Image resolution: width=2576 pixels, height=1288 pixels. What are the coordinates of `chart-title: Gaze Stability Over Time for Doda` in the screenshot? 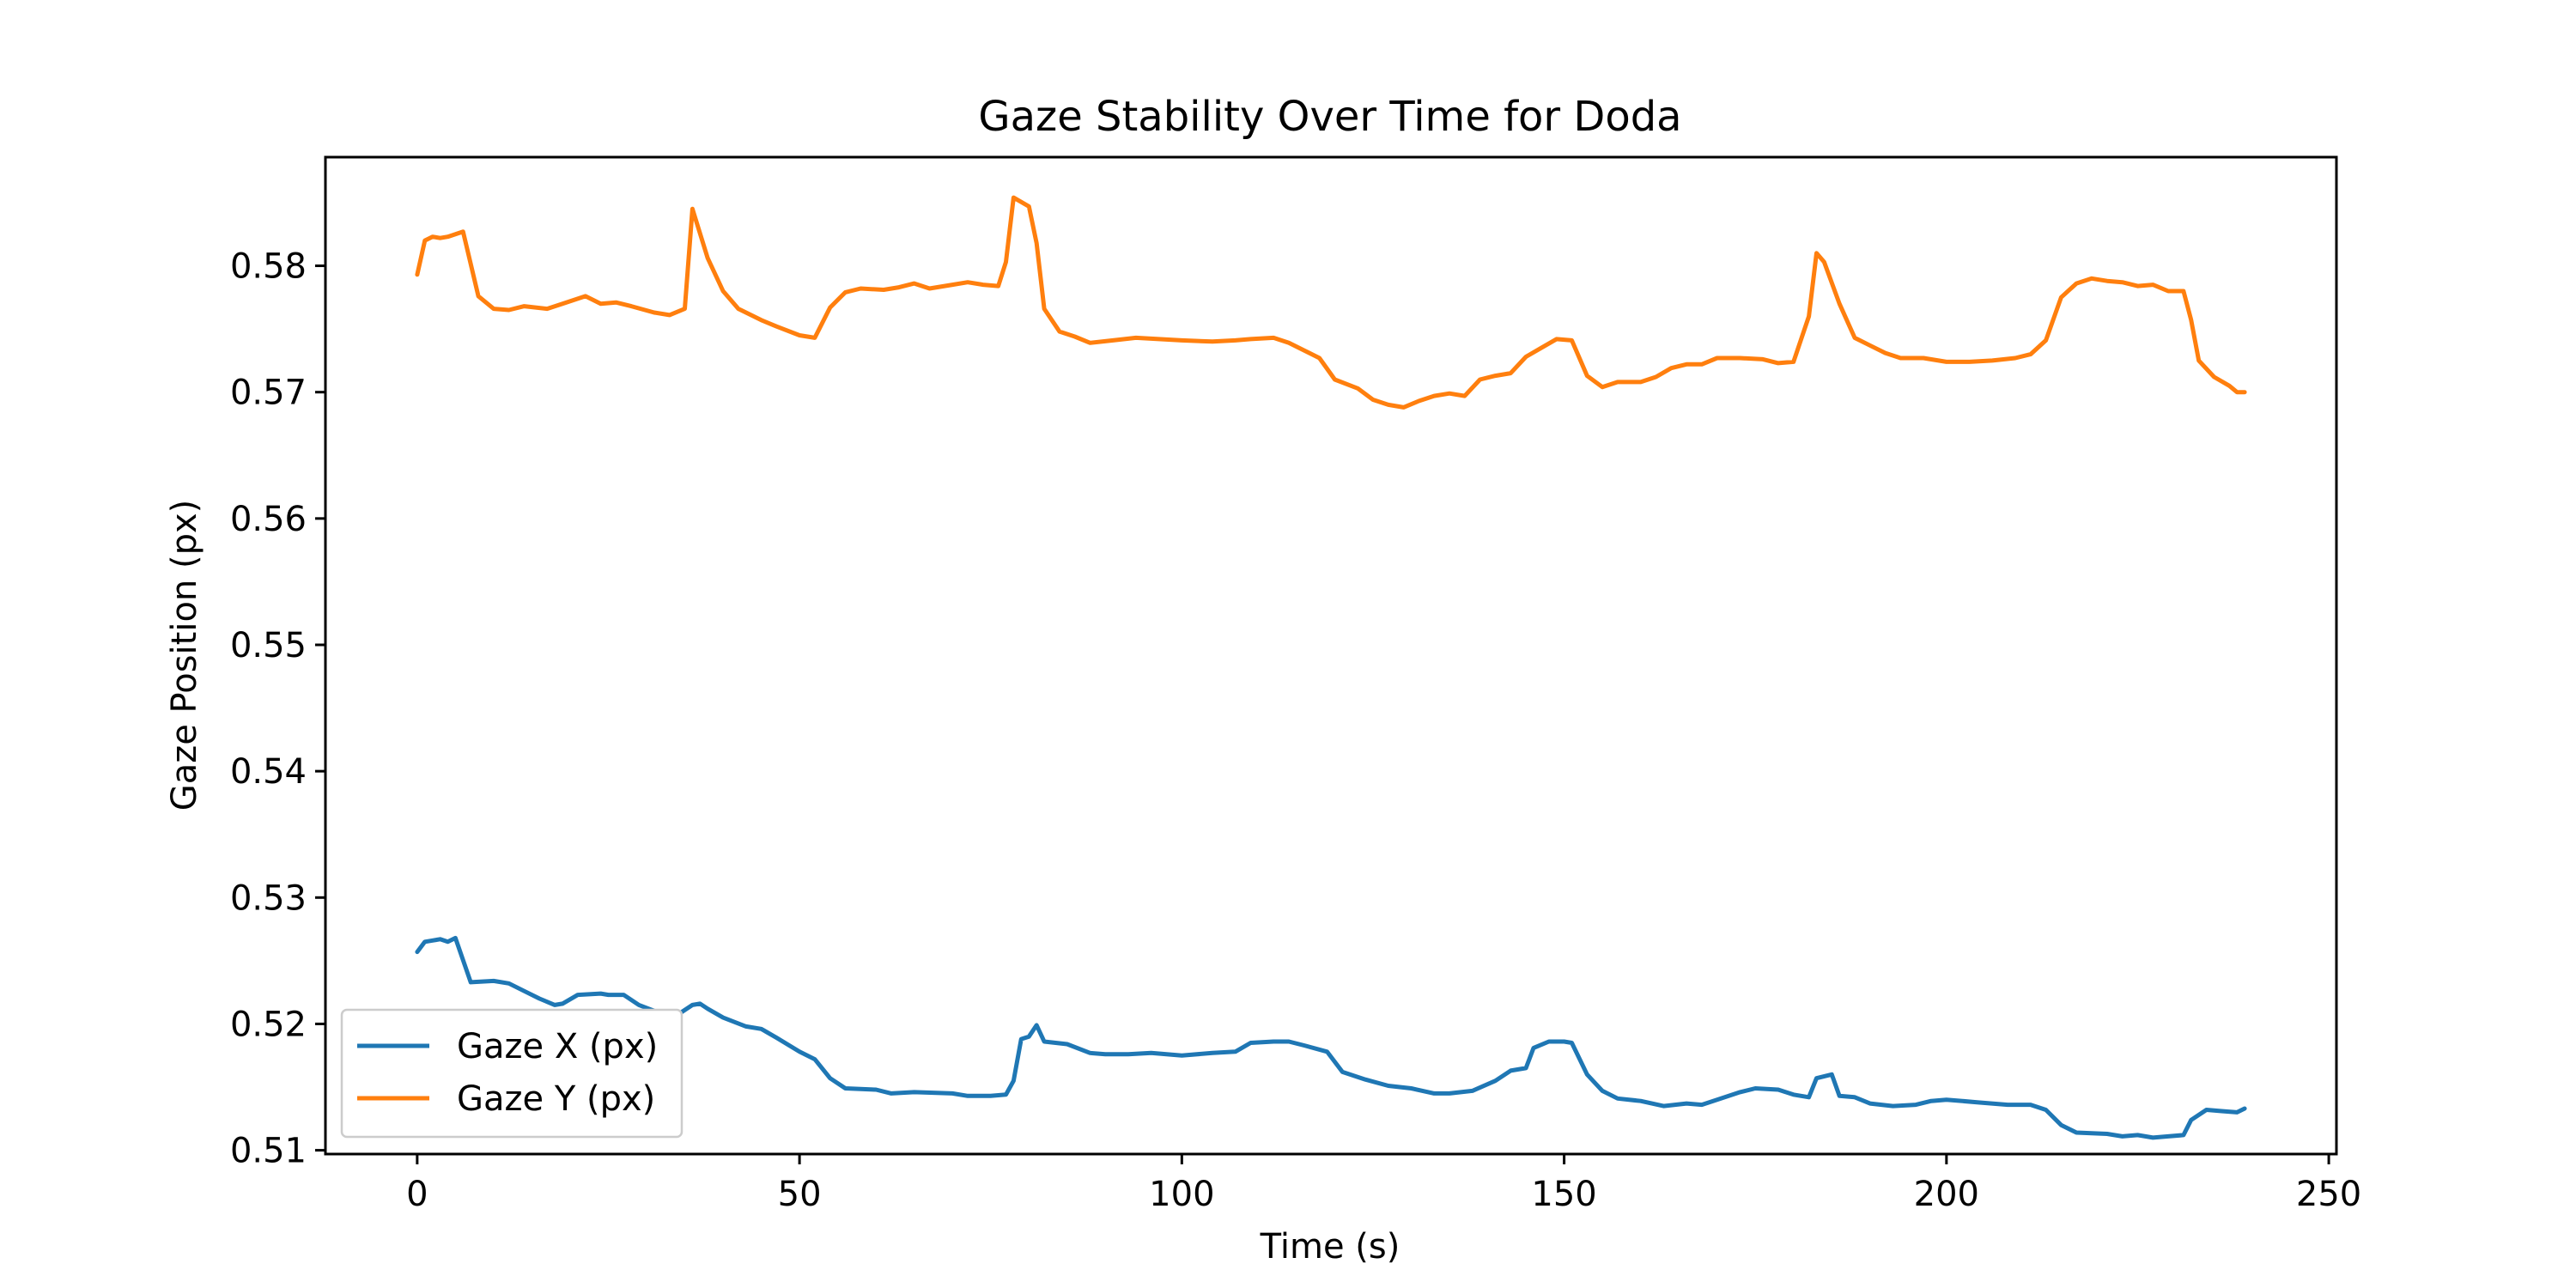 It's located at (1330, 117).